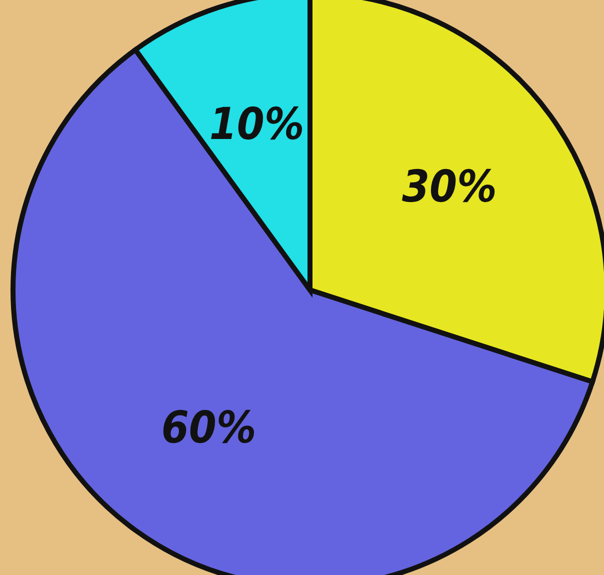 Image resolution: width=604 pixels, height=575 pixels. What do you see at coordinates (256, 124) in the screenshot?
I see `data-label: 10%` at bounding box center [256, 124].